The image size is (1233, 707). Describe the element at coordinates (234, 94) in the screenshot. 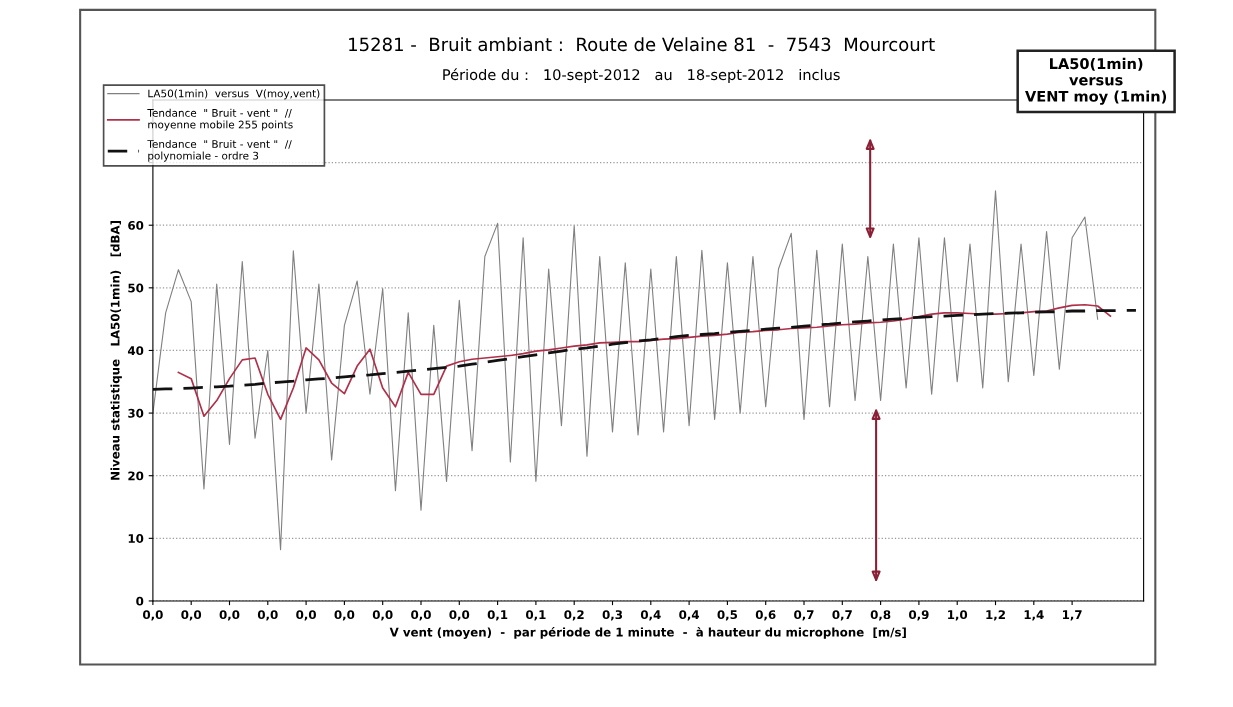

I see `legend-label: LA50(1min) versus V(moy,vent)` at that location.